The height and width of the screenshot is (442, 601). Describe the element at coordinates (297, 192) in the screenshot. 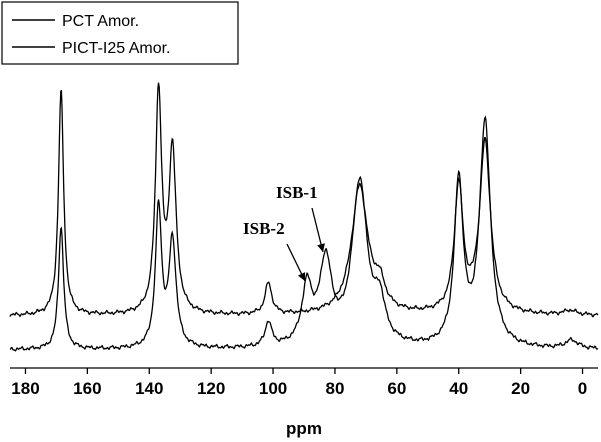

I see `annotation-label: ISB-1` at that location.